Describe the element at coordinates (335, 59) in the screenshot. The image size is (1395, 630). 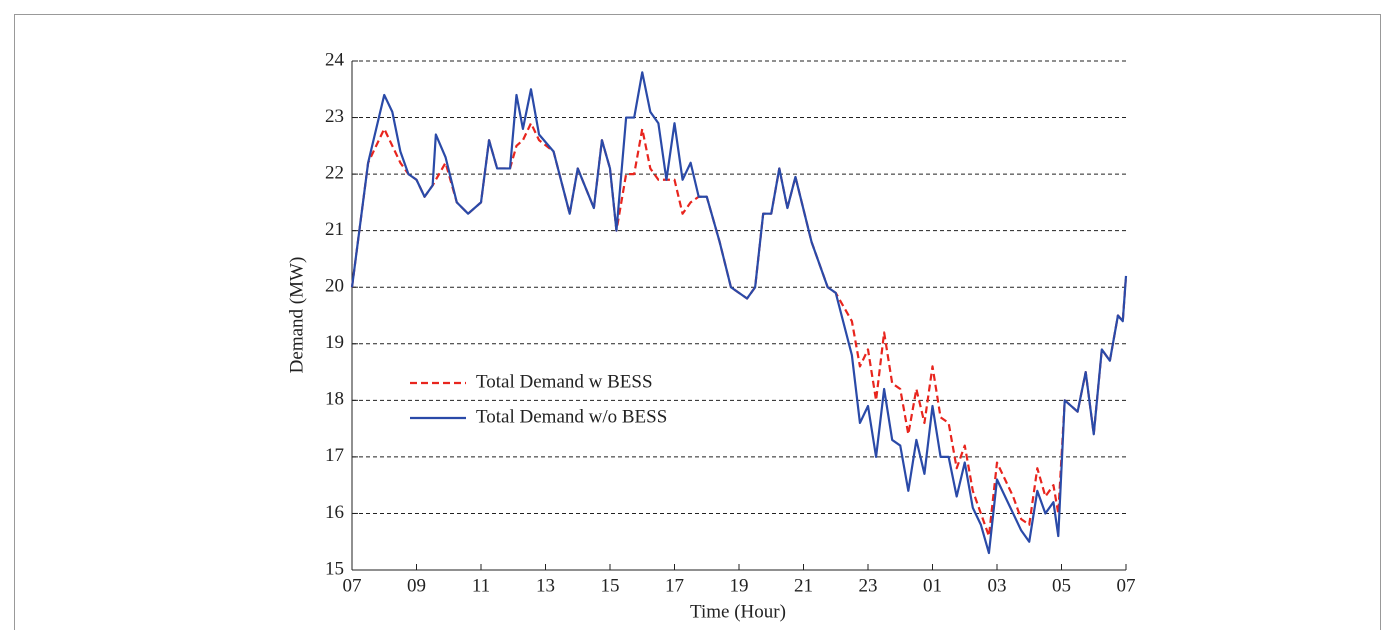
I see `y-tick-label: 24` at that location.